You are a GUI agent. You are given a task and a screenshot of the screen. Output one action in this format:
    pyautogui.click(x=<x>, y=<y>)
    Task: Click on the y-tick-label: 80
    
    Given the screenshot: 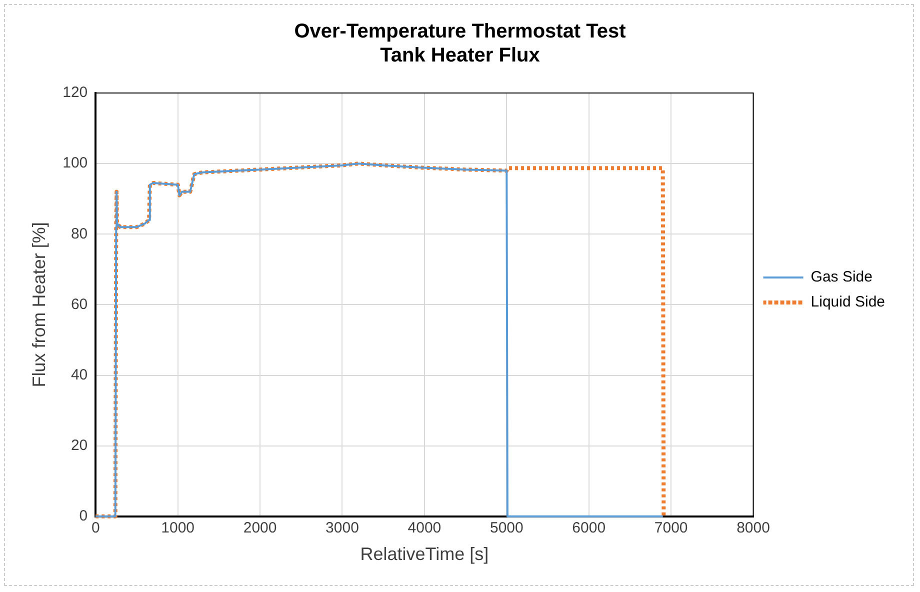 What is the action you would take?
    pyautogui.click(x=79, y=233)
    